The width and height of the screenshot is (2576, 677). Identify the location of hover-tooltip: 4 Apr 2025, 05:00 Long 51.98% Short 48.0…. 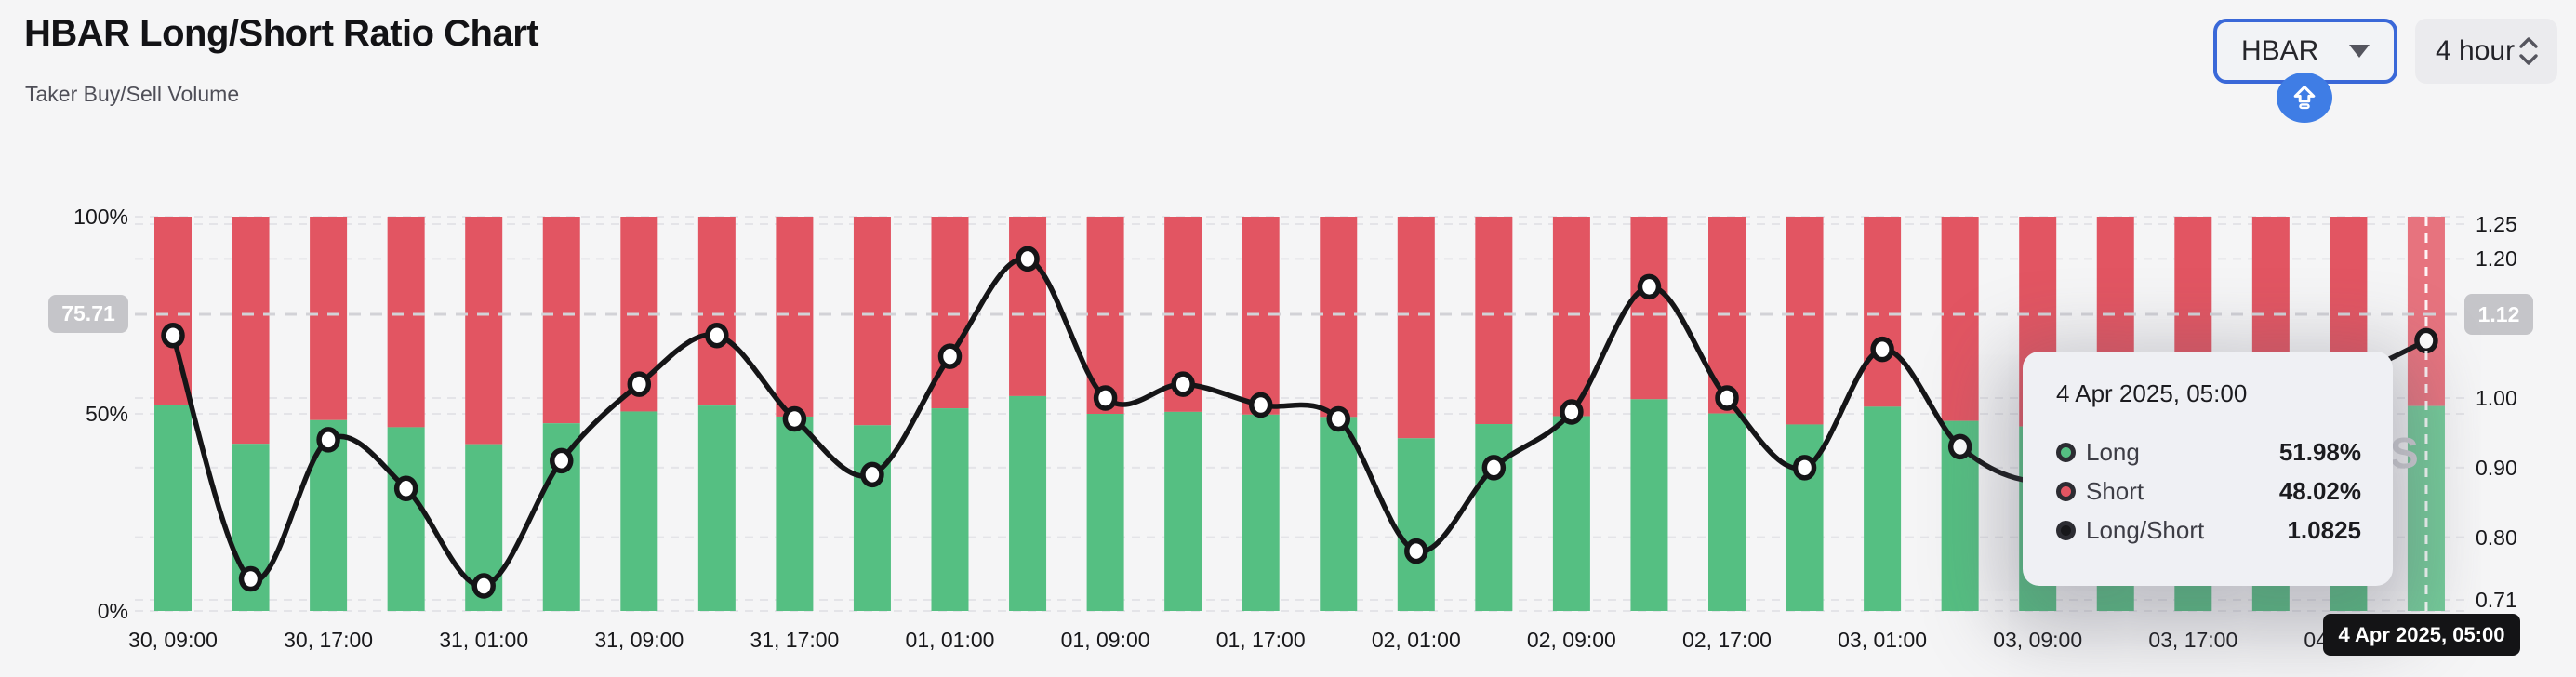
(2208, 469).